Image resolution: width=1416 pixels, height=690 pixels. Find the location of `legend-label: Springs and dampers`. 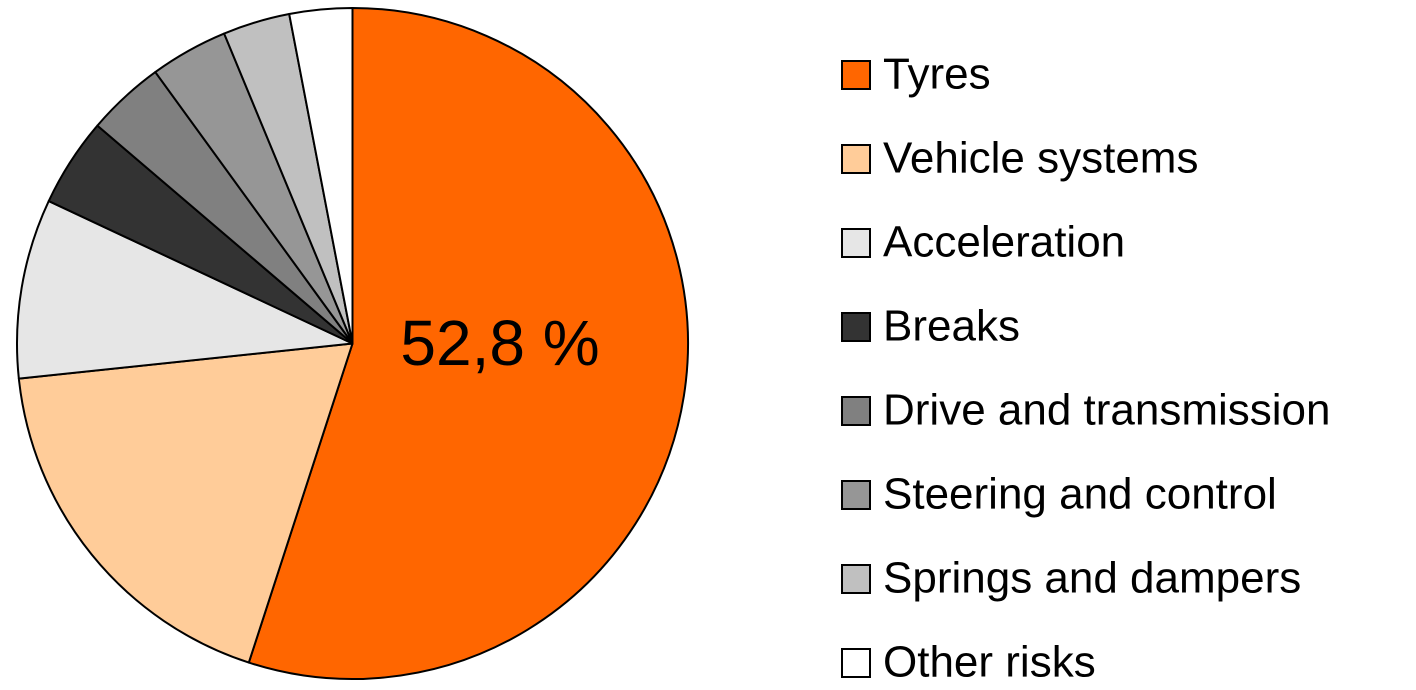

legend-label: Springs and dampers is located at coordinates (1092, 578).